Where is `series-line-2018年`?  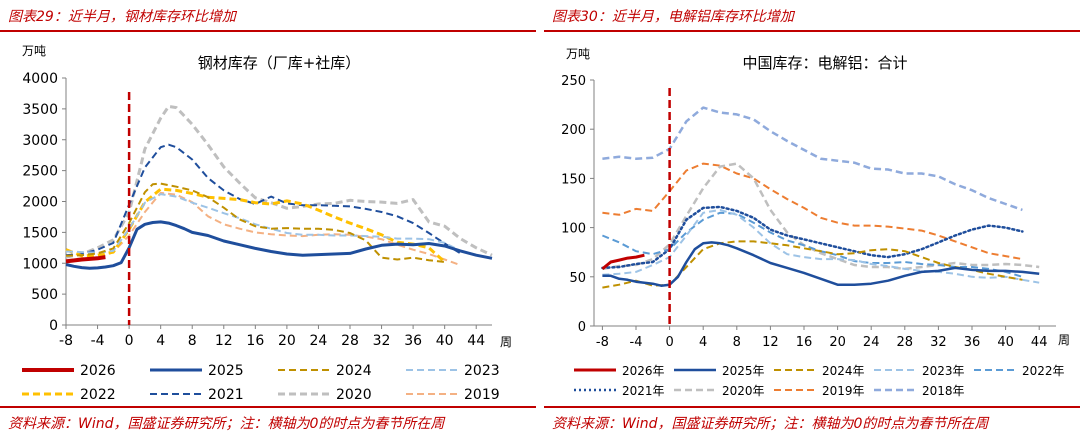
series-line-2018年 is located at coordinates (812, 159).